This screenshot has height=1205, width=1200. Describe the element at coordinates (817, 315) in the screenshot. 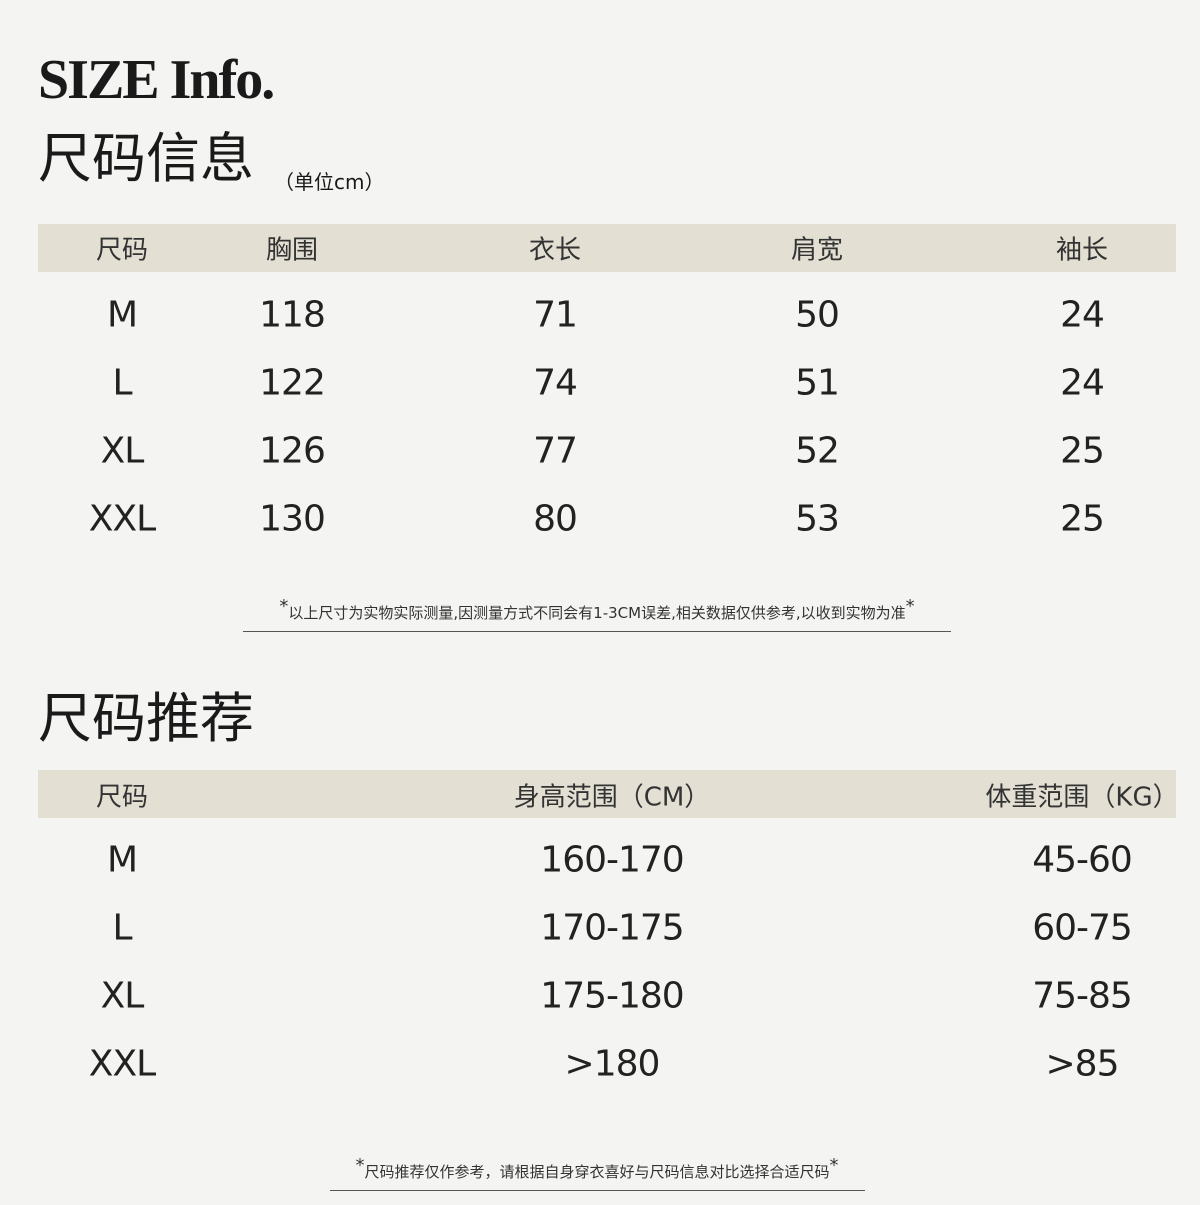

I see `table-cell: 50` at that location.